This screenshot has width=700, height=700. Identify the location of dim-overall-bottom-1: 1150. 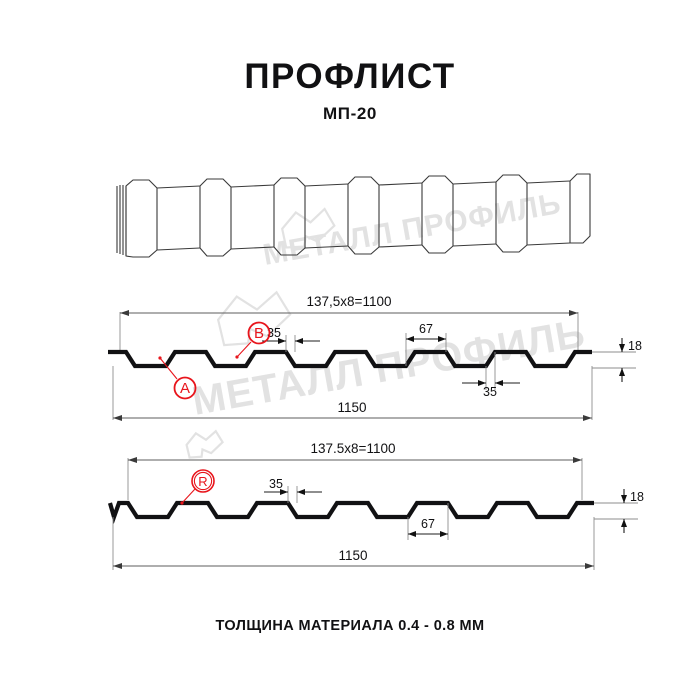
(352, 393).